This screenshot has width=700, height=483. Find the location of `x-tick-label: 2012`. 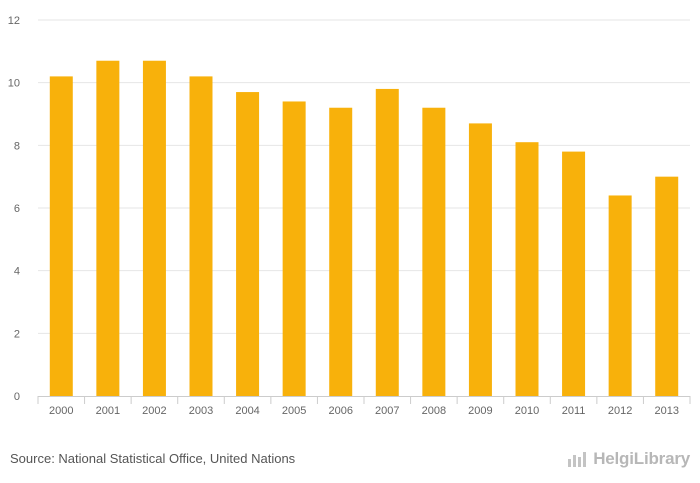

x-tick-label: 2012 is located at coordinates (620, 411).